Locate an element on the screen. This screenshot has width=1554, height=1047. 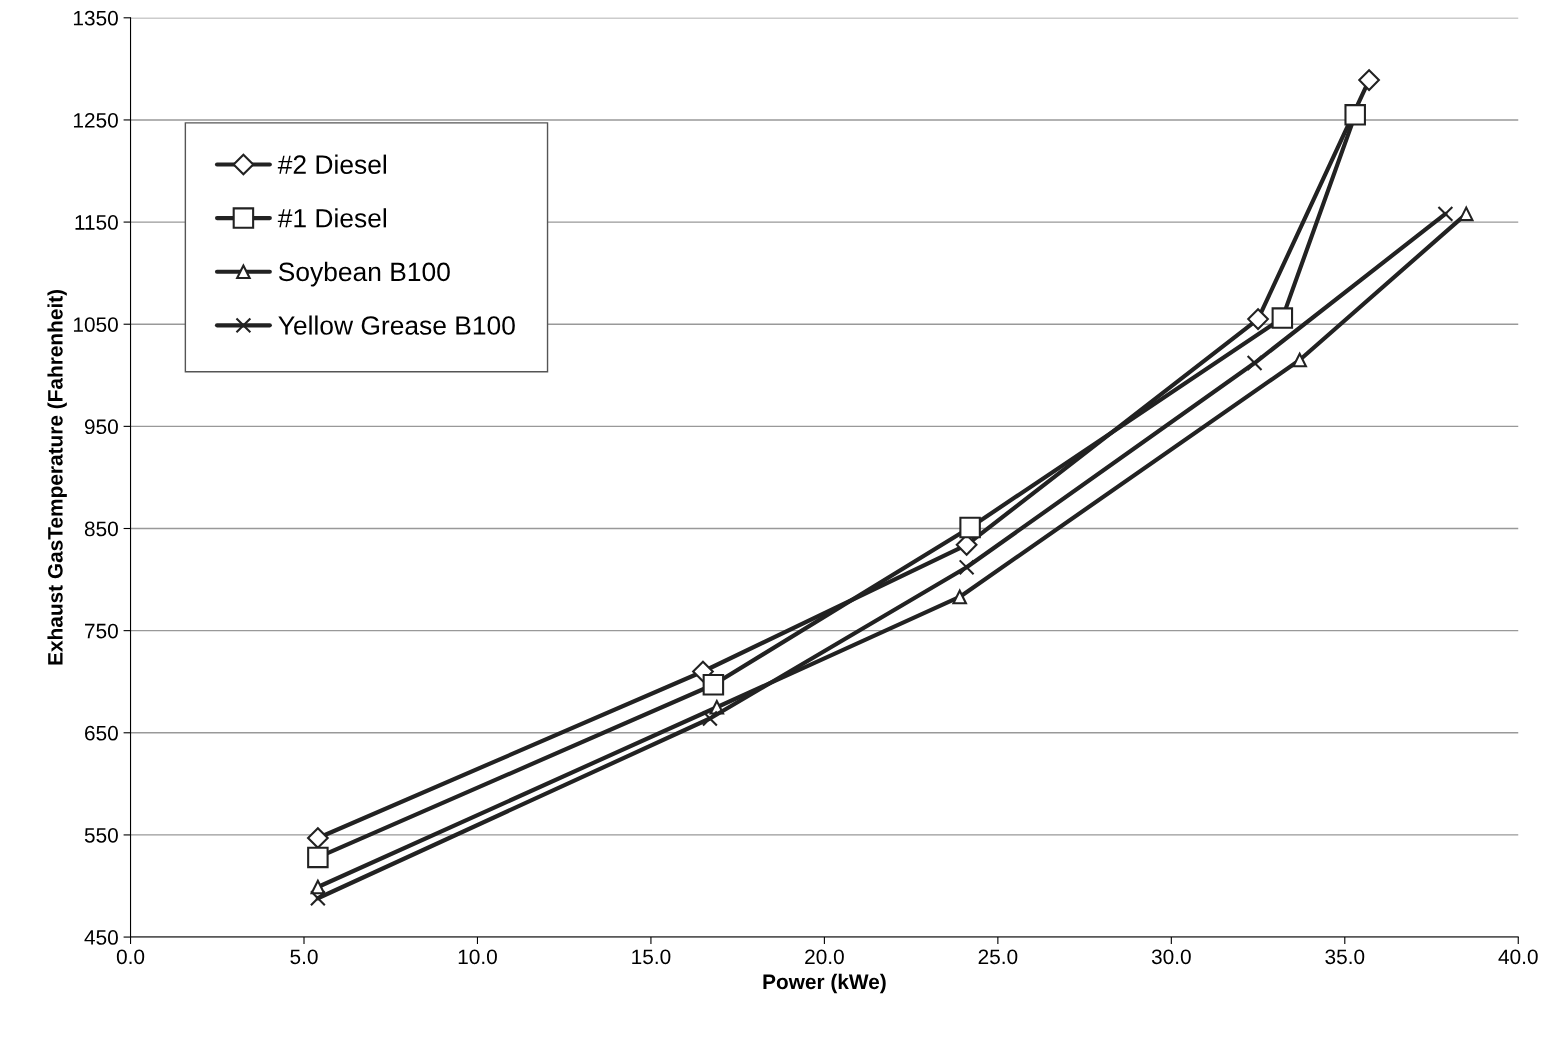
y-tick-label: 1150 is located at coordinates (96, 222).